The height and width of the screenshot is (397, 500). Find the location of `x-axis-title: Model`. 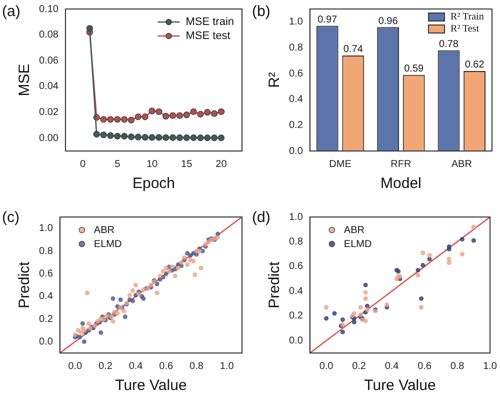

x-axis-title: Model is located at coordinates (401, 183).